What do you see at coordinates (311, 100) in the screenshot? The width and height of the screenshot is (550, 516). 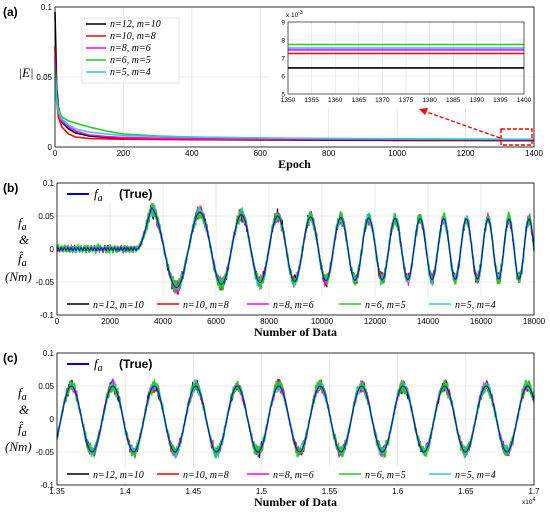 I see `inset-x-tick: 1355` at bounding box center [311, 100].